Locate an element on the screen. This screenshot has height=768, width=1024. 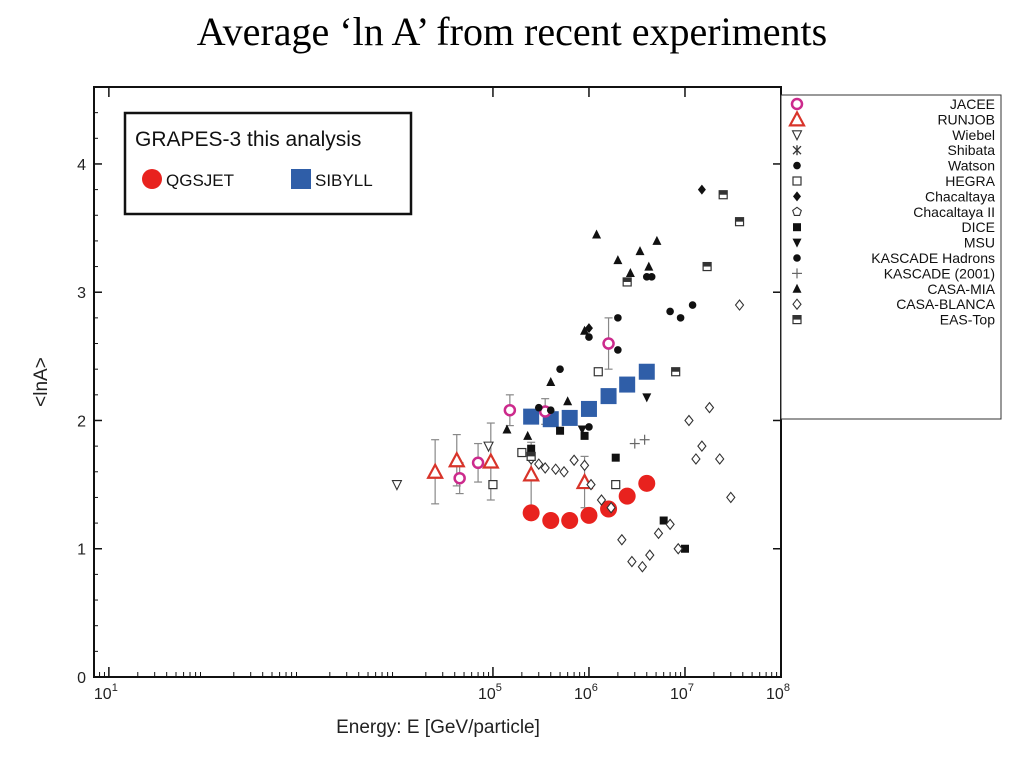
watson-legend-marker is located at coordinates (797, 165).